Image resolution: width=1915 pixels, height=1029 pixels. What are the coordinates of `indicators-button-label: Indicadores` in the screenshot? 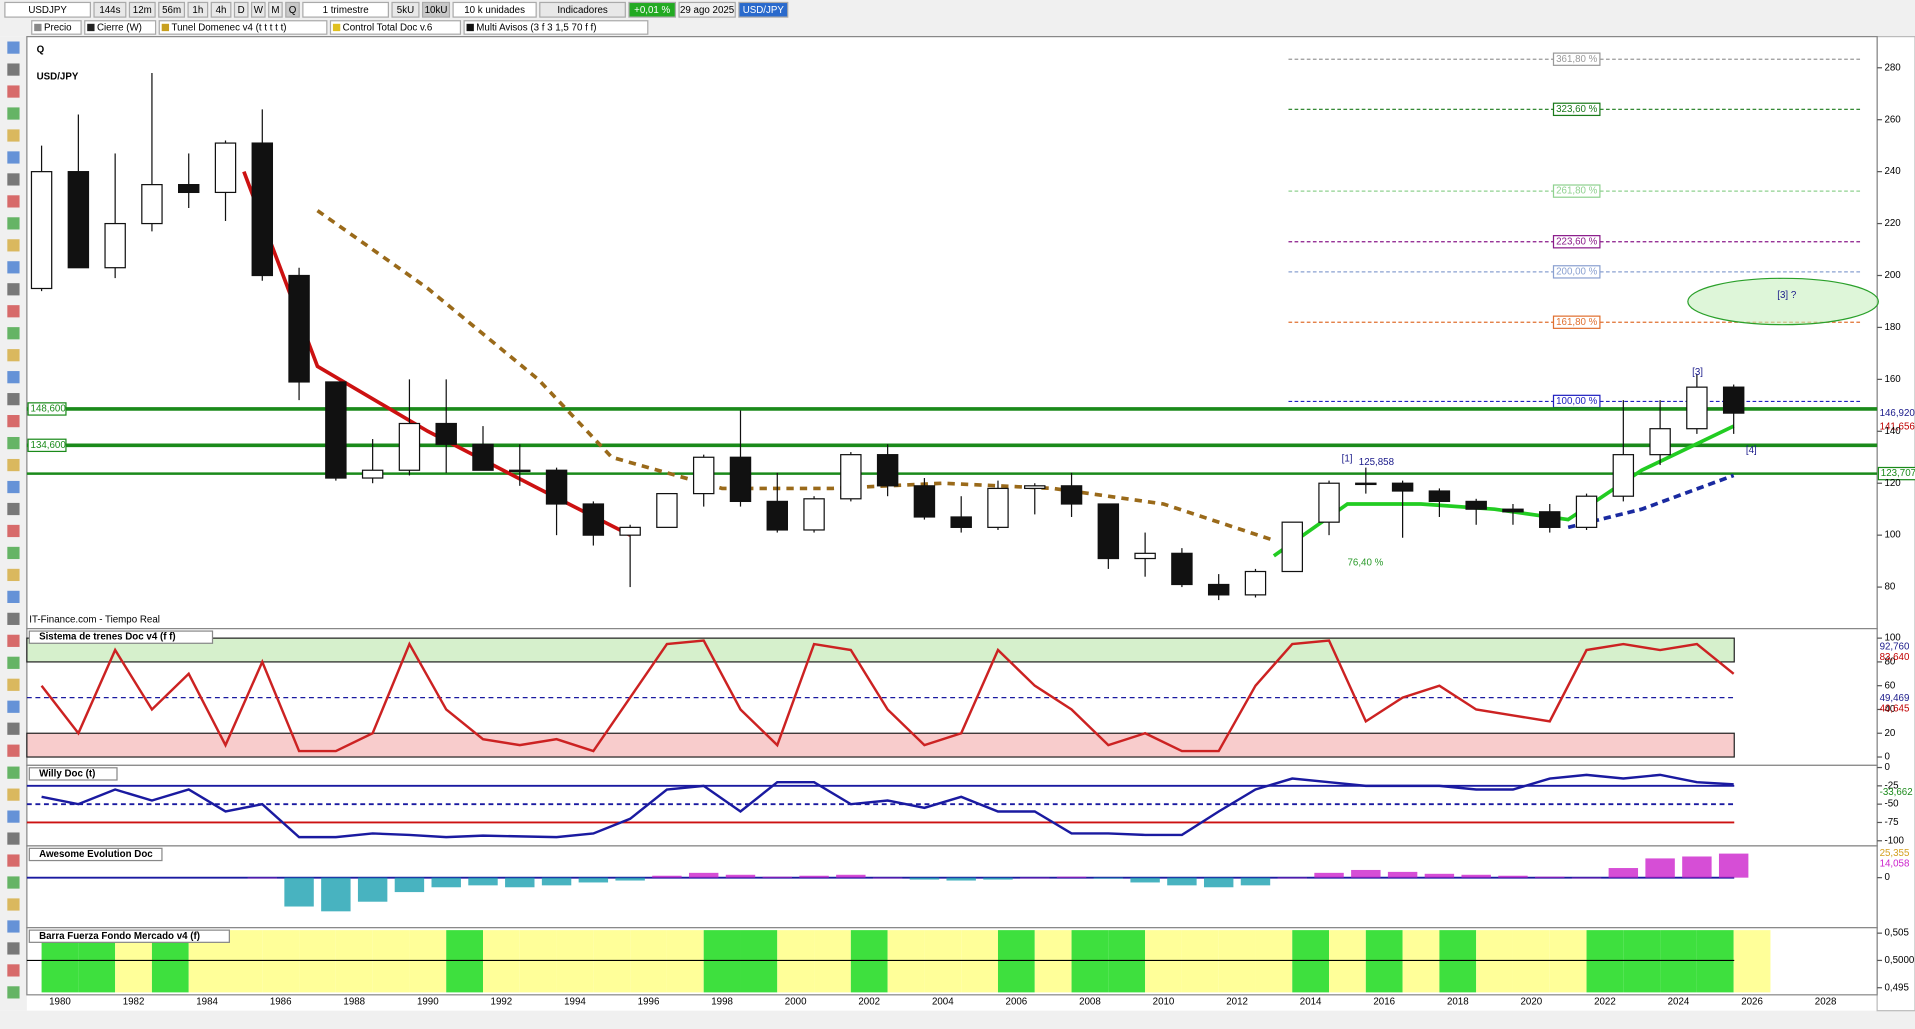 It's located at (582, 10).